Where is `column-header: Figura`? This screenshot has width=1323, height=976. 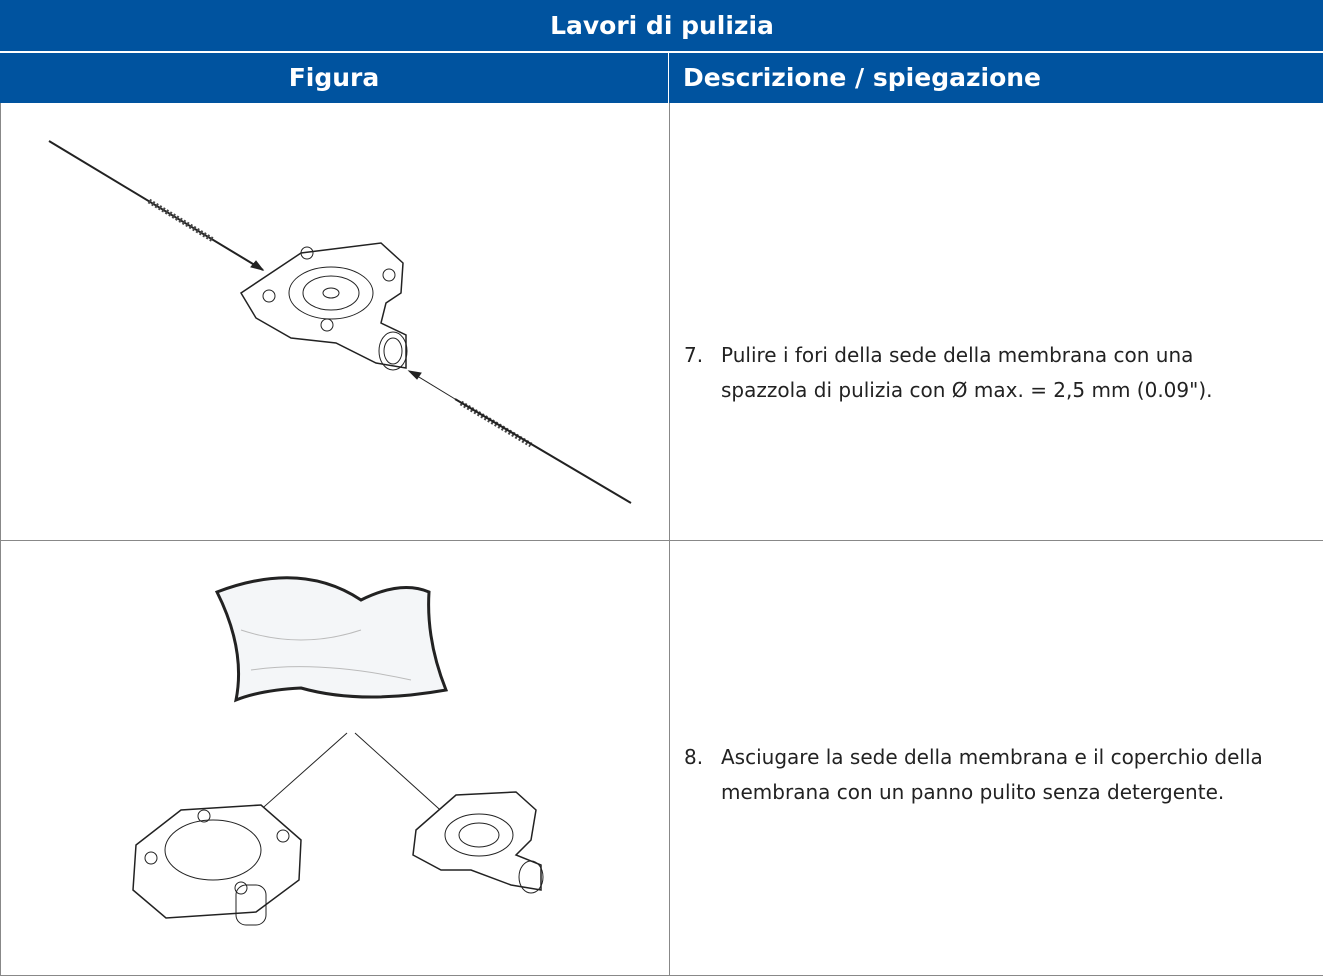
column-header: Figura is located at coordinates (334, 77).